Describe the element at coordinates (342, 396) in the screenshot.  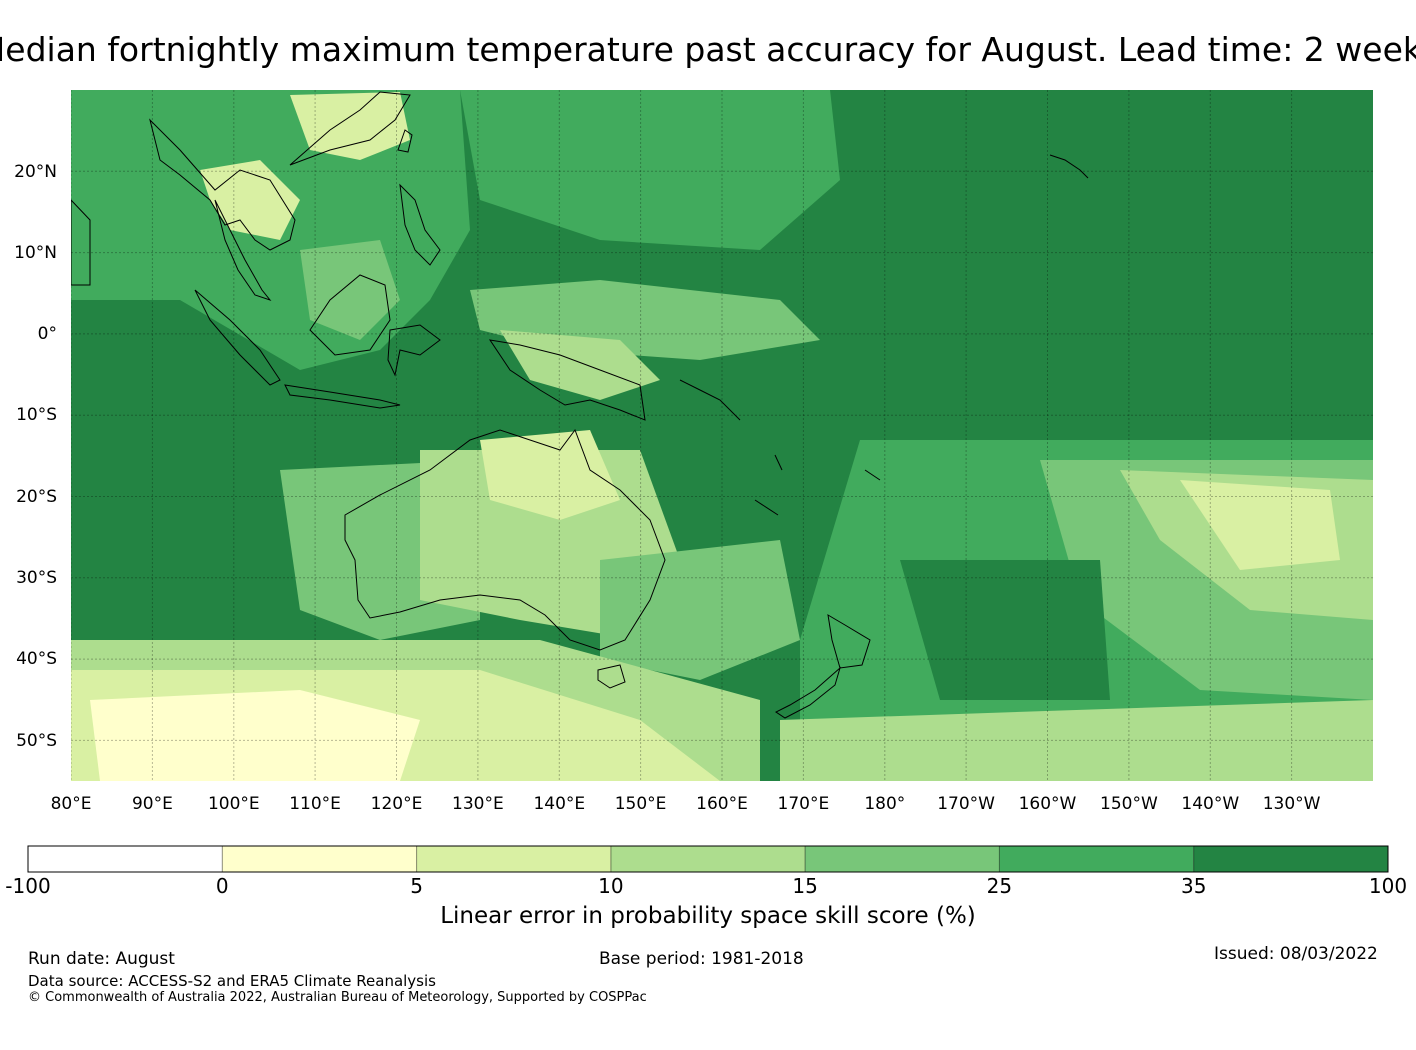
I see `coastline-java` at that location.